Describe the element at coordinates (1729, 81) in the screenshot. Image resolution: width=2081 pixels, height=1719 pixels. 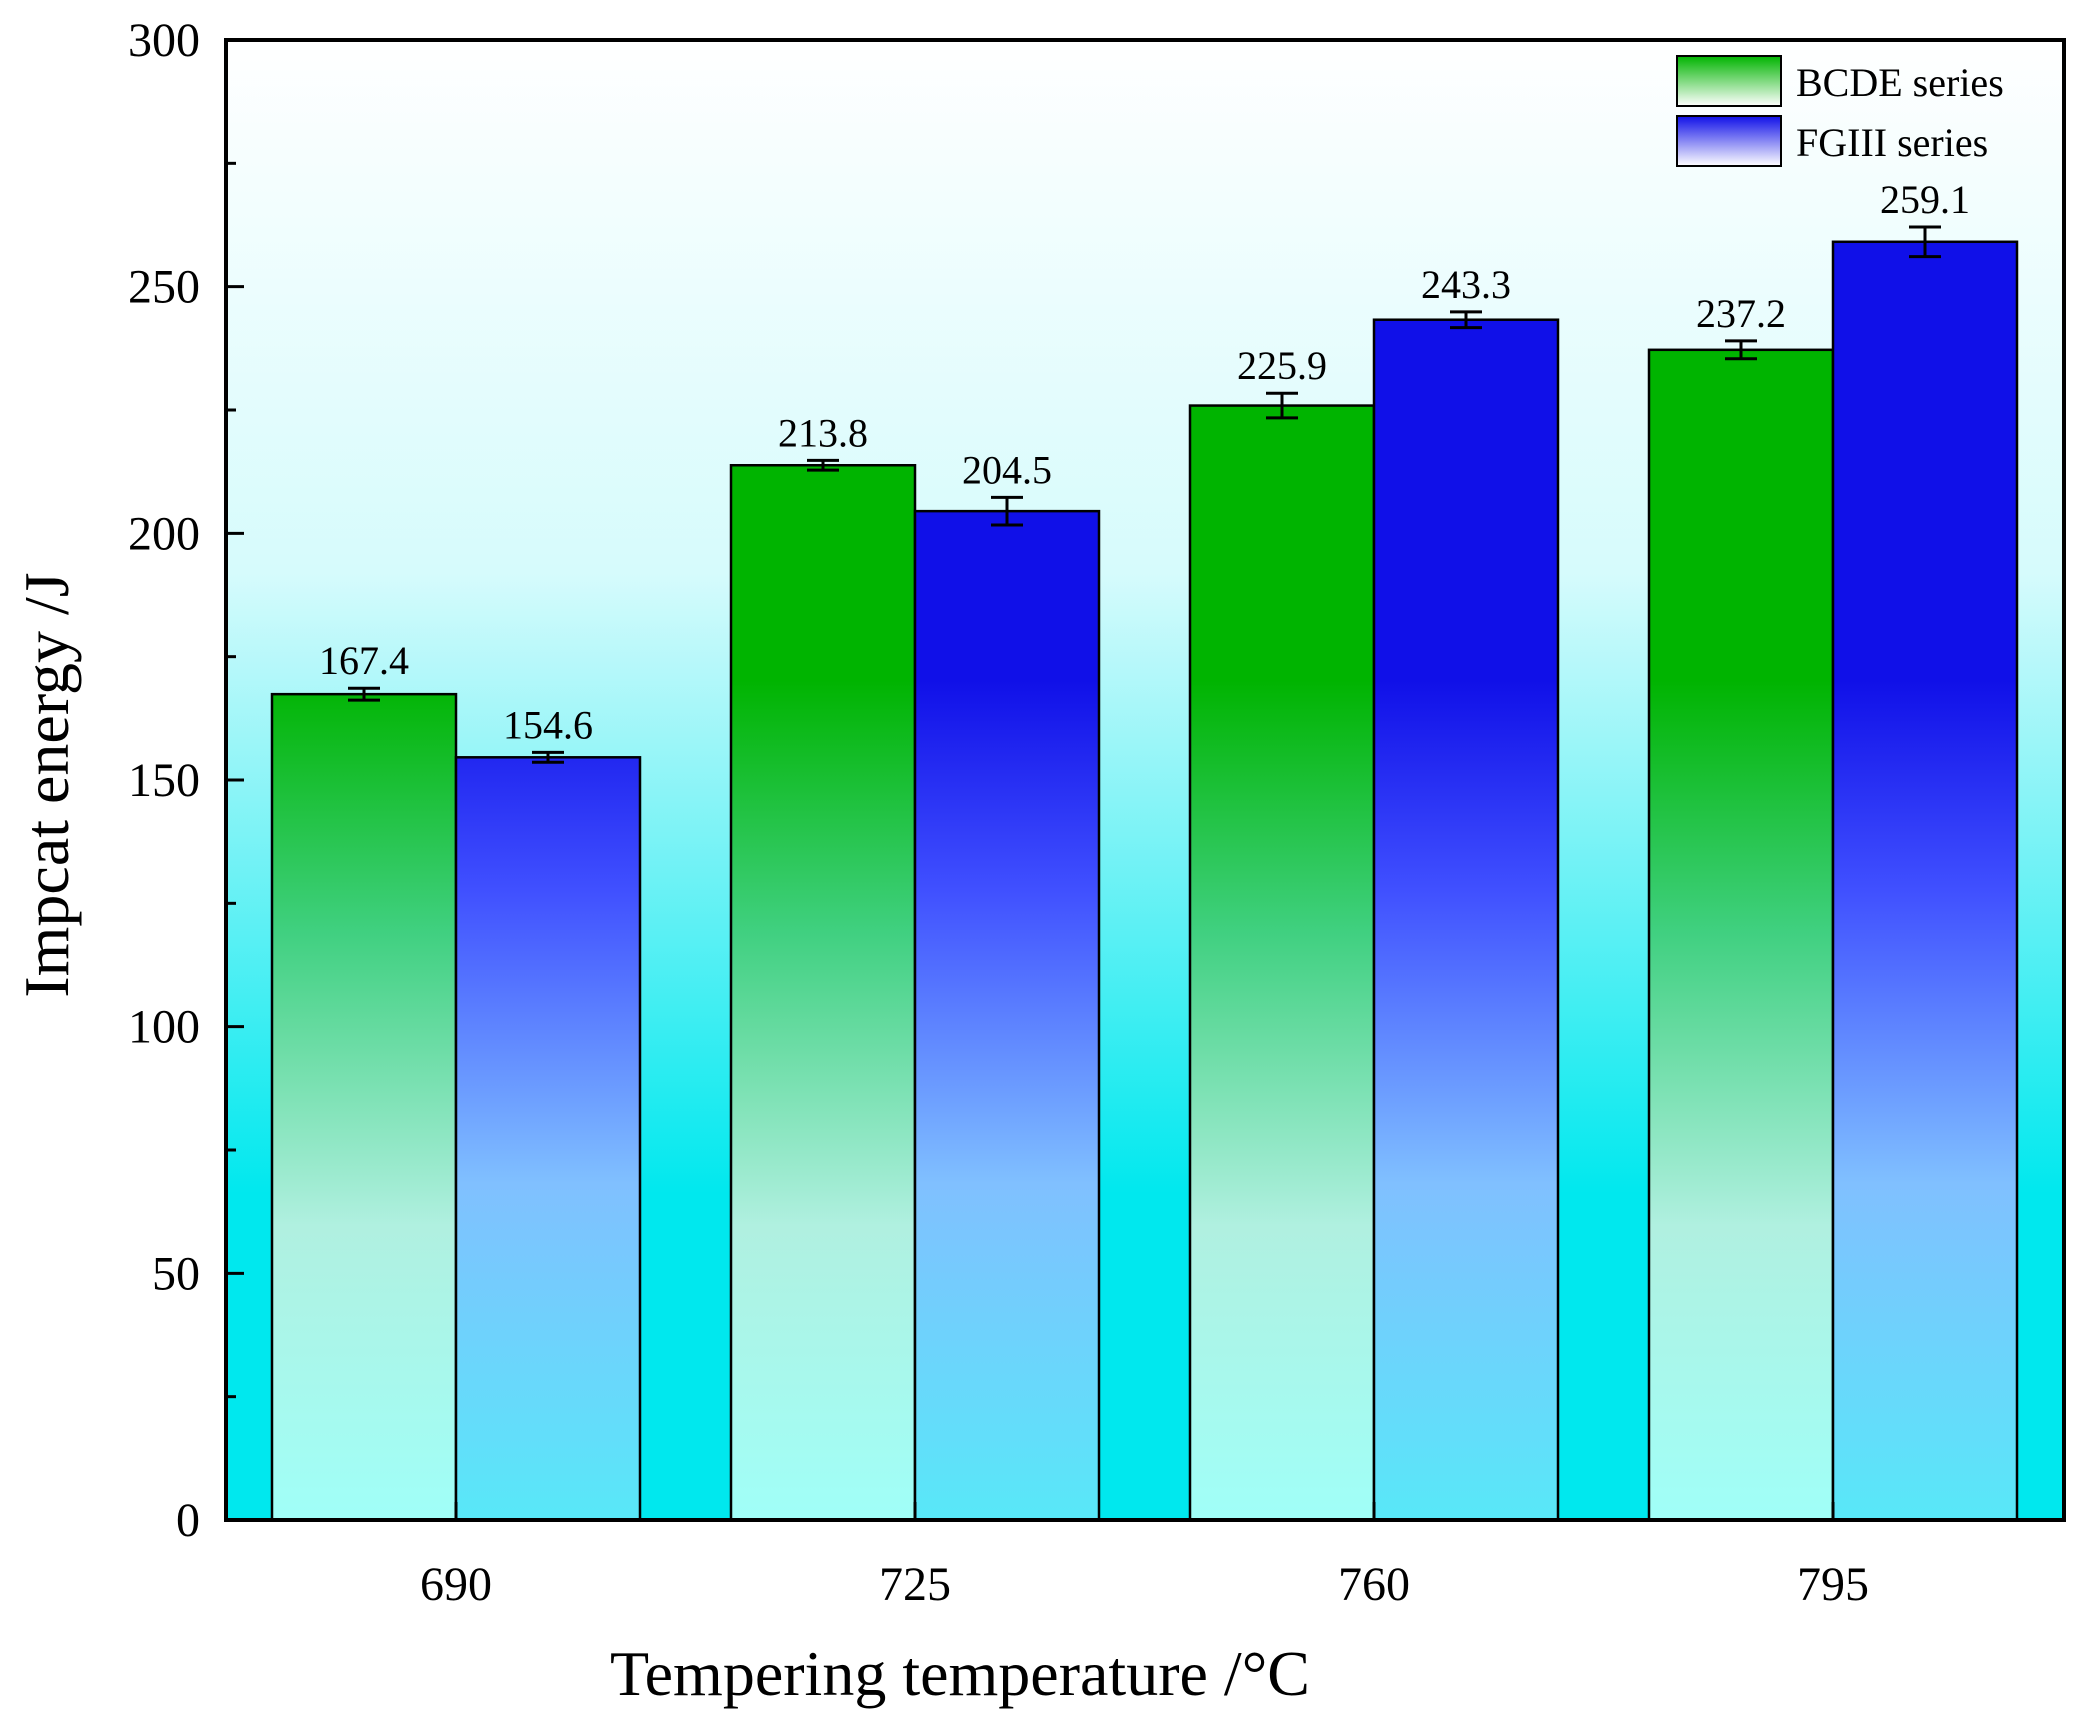
I see `legend-swatch-bcde` at that location.